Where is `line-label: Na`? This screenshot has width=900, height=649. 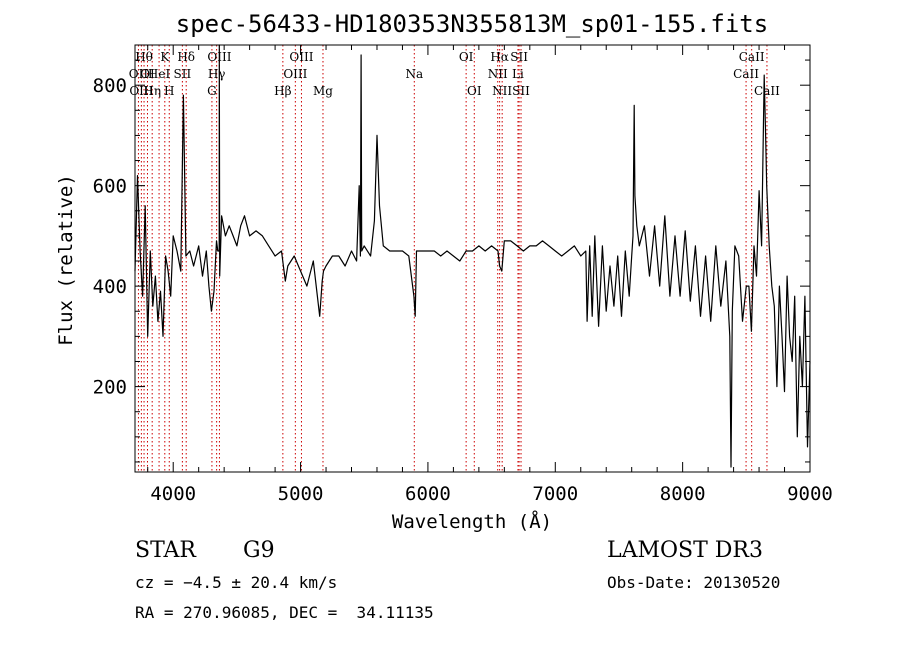 line-label: Na is located at coordinates (414, 74).